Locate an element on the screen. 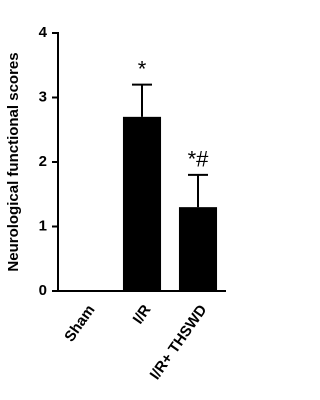 The image size is (320, 400). x-tick-label: Sham is located at coordinates (79, 323).